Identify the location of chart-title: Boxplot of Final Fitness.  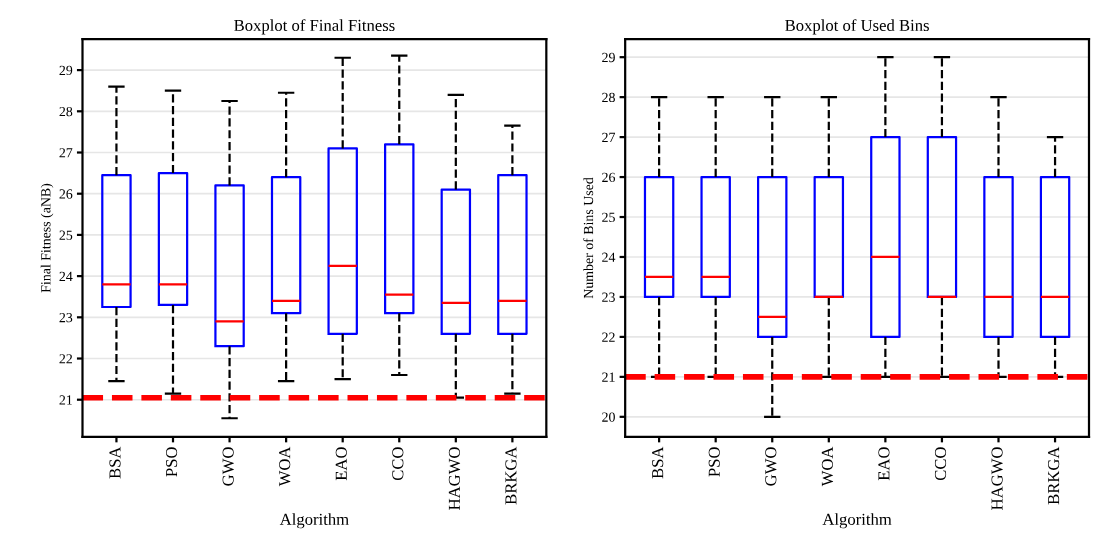
(314, 27).